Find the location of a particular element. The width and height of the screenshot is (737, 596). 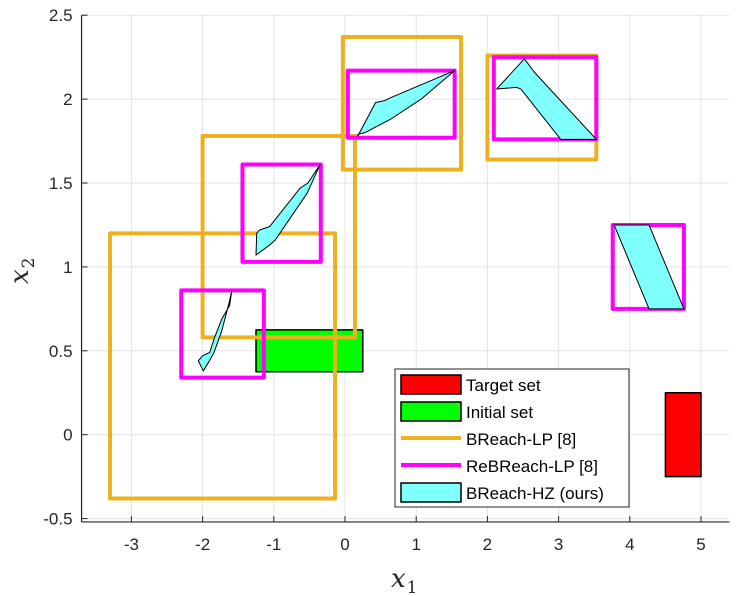

y-tick-label: 1 is located at coordinates (67, 267).